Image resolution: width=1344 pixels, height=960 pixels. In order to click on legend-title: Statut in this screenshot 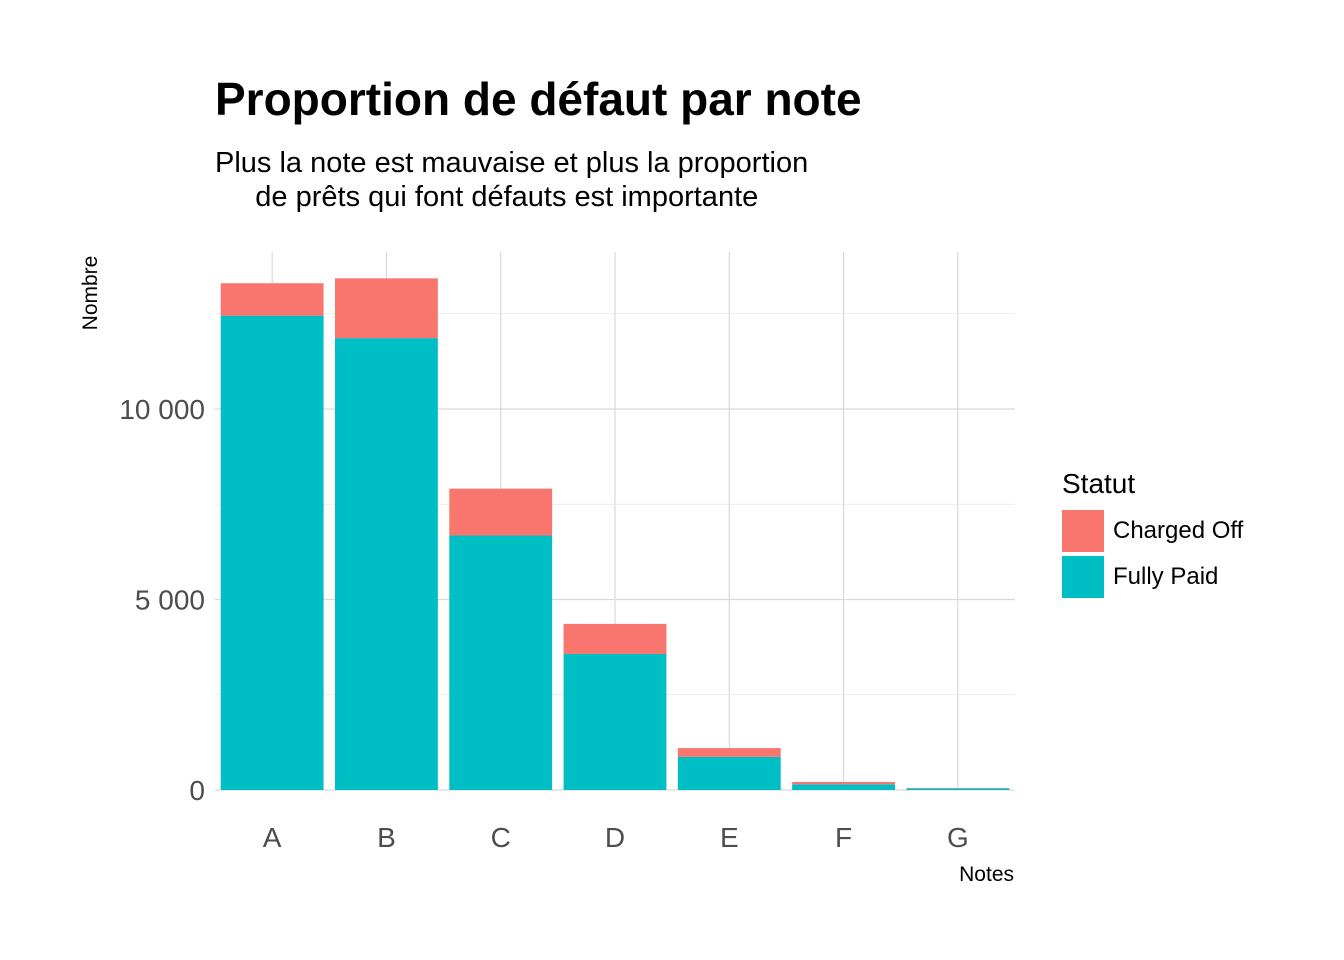, I will do `click(1099, 483)`.